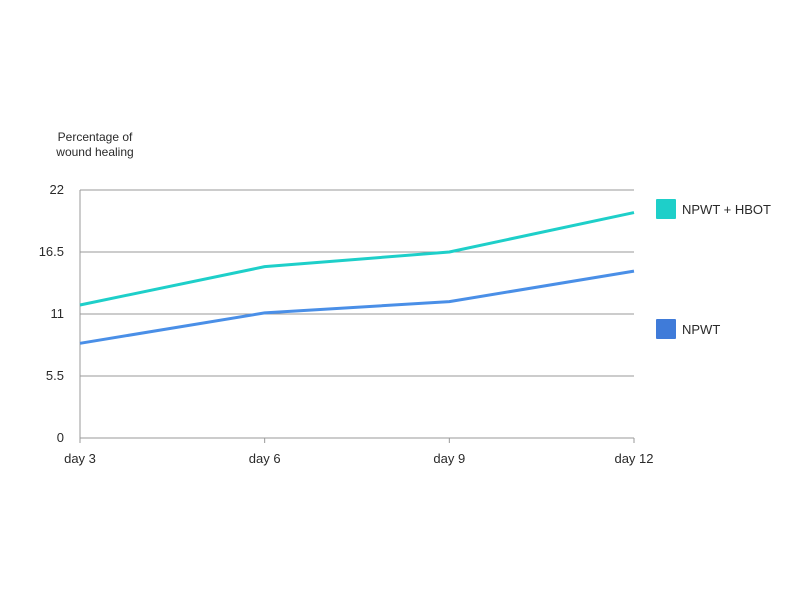 This screenshot has height=600, width=800. What do you see at coordinates (357, 259) in the screenshot?
I see `series-line-npwt-hbot` at bounding box center [357, 259].